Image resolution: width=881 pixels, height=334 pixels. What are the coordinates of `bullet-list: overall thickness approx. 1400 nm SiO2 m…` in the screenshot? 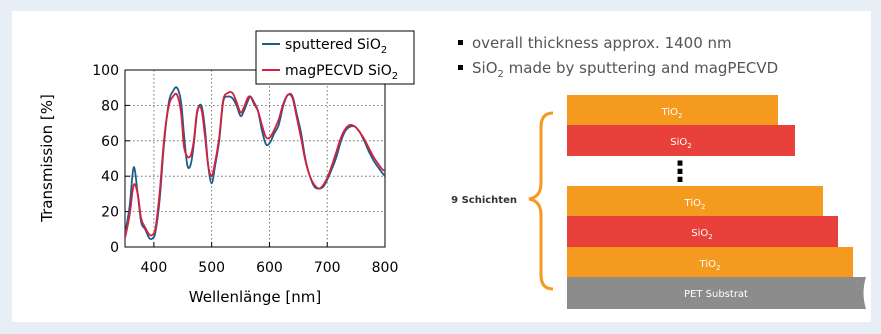 It's located at (618, 57).